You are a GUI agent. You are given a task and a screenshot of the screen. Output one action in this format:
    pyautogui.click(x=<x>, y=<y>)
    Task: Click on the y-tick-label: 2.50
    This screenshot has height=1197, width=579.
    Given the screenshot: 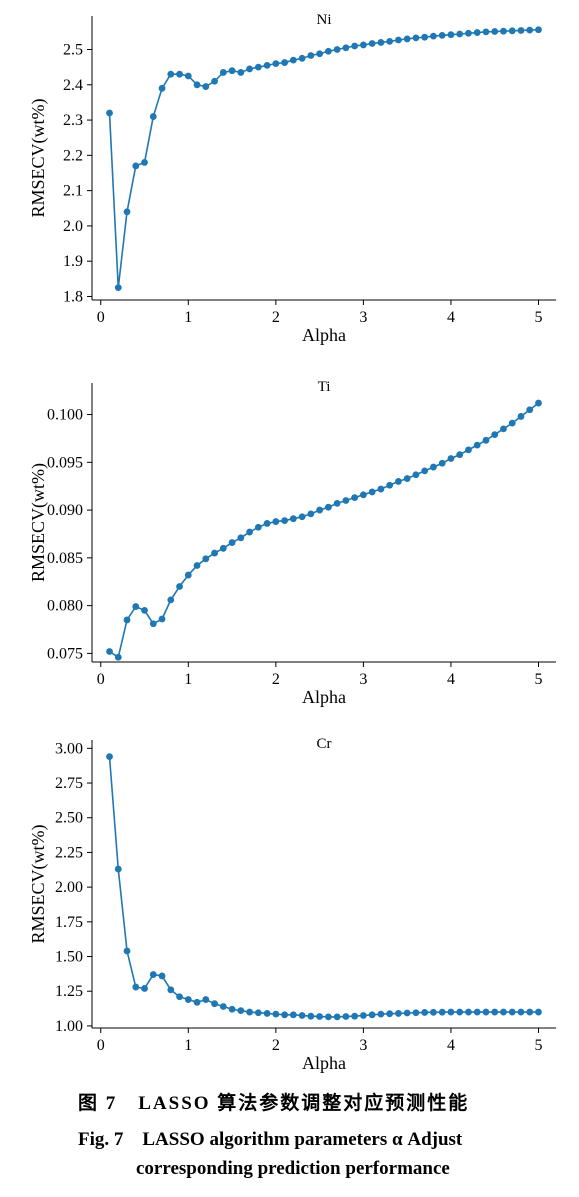 What is the action you would take?
    pyautogui.click(x=69, y=818)
    